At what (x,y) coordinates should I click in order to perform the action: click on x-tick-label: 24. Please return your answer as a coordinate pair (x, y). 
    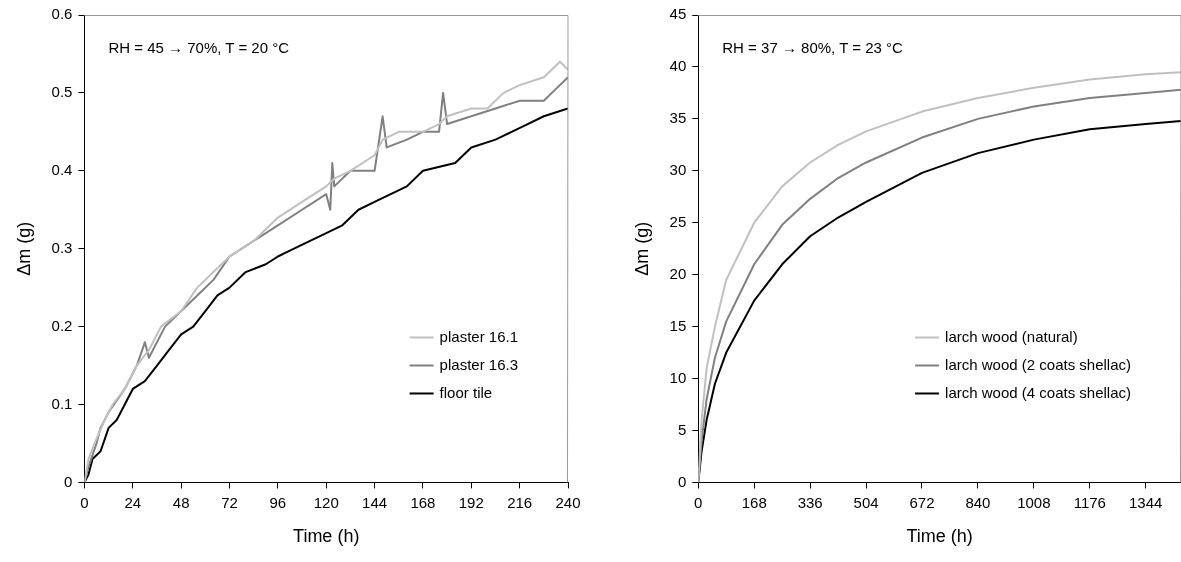
    Looking at the image, I should click on (133, 502).